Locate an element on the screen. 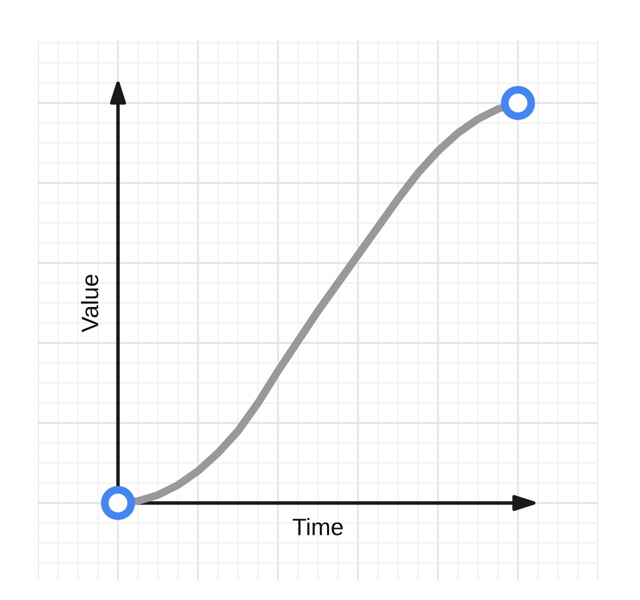 Image resolution: width=640 pixels, height=600 pixels. x-axis-title: Time is located at coordinates (317, 527).